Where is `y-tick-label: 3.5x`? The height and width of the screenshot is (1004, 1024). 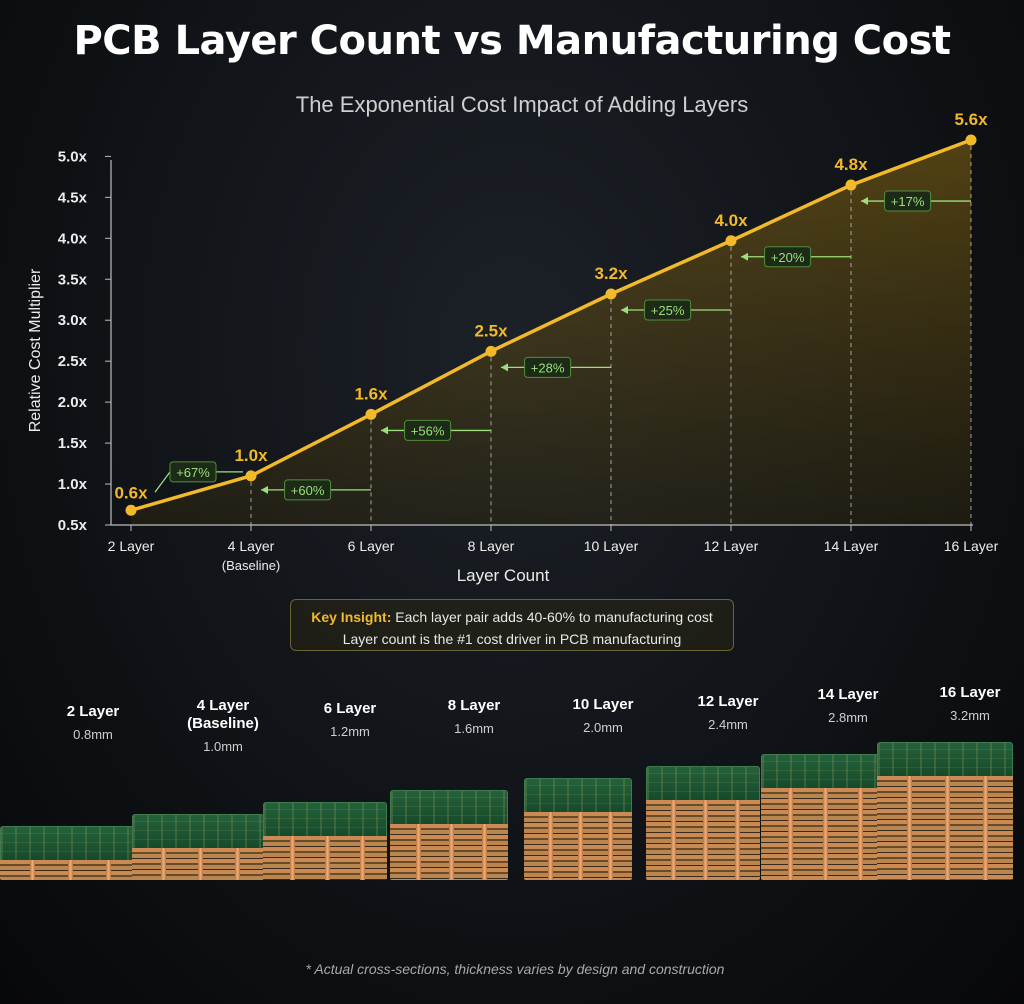 y-tick-label: 3.5x is located at coordinates (73, 279).